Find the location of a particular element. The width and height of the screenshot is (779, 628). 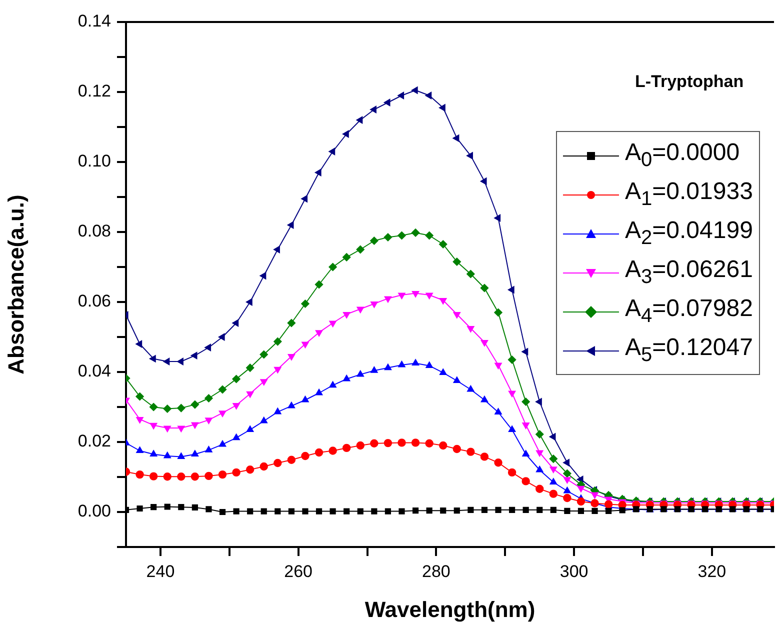

legend-label: A$_{3}$=0.06261 is located at coordinates (689, 272).